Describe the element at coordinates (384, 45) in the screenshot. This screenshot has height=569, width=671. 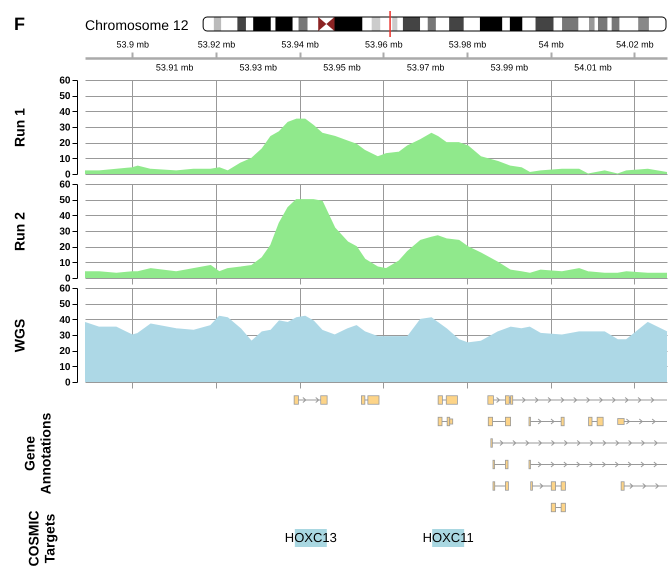
I see `x-tick-label: 53.96 mb` at that location.